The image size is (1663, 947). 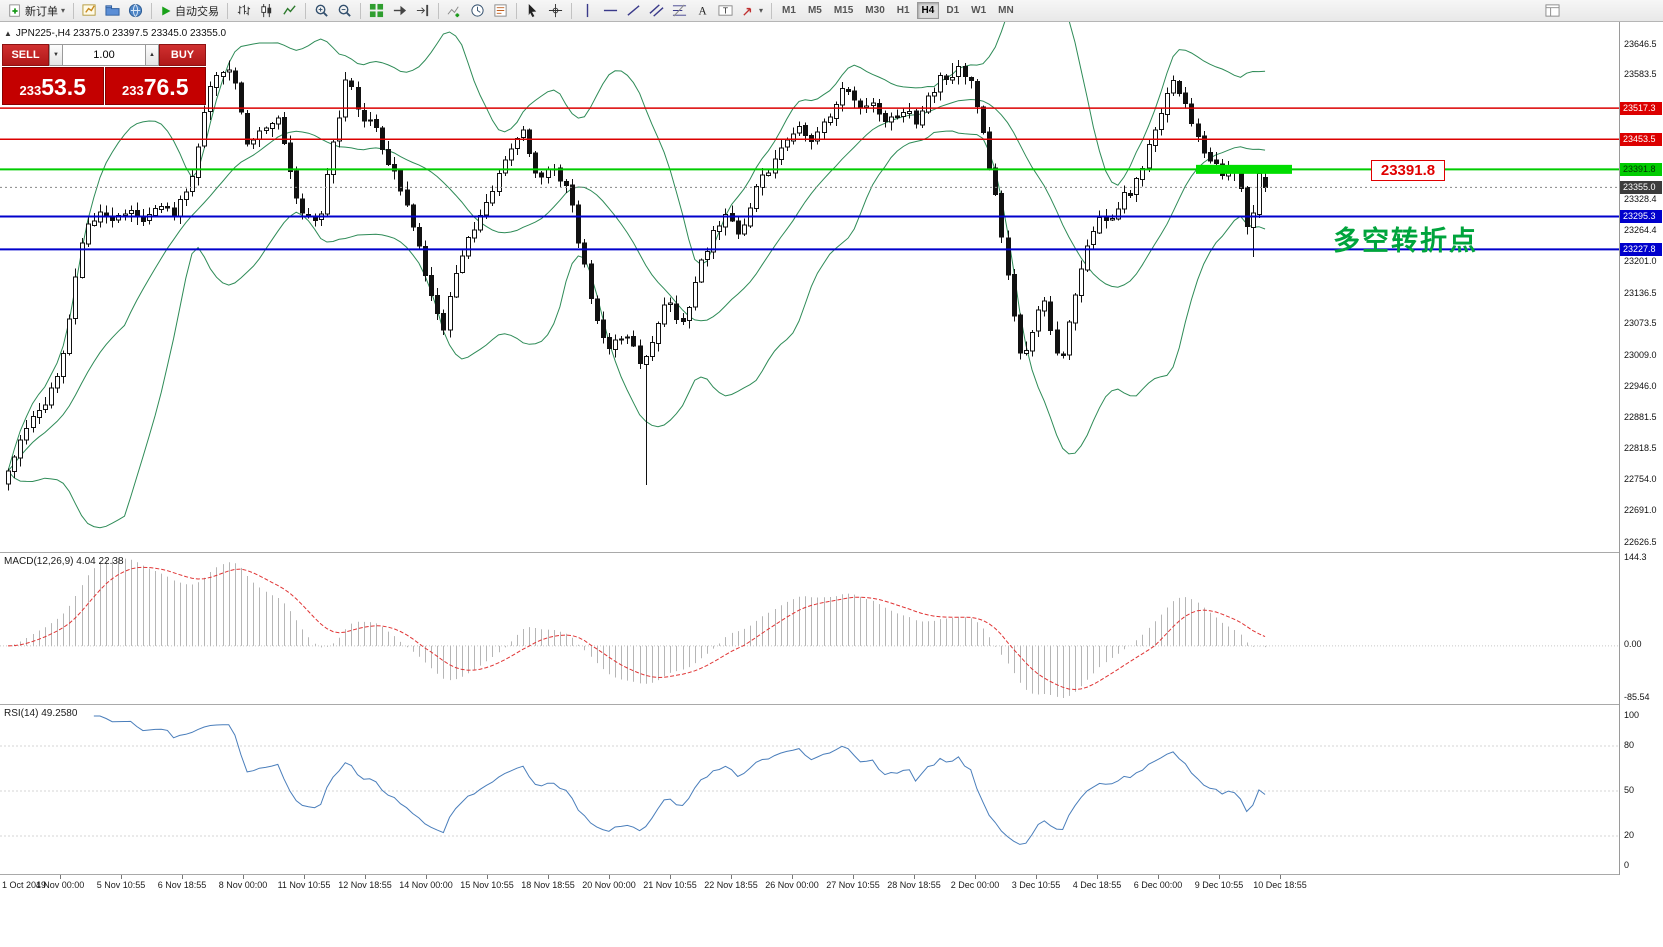 What do you see at coordinates (60, 885) in the screenshot?
I see `time-axis-label: 4 Nov 00:00` at bounding box center [60, 885].